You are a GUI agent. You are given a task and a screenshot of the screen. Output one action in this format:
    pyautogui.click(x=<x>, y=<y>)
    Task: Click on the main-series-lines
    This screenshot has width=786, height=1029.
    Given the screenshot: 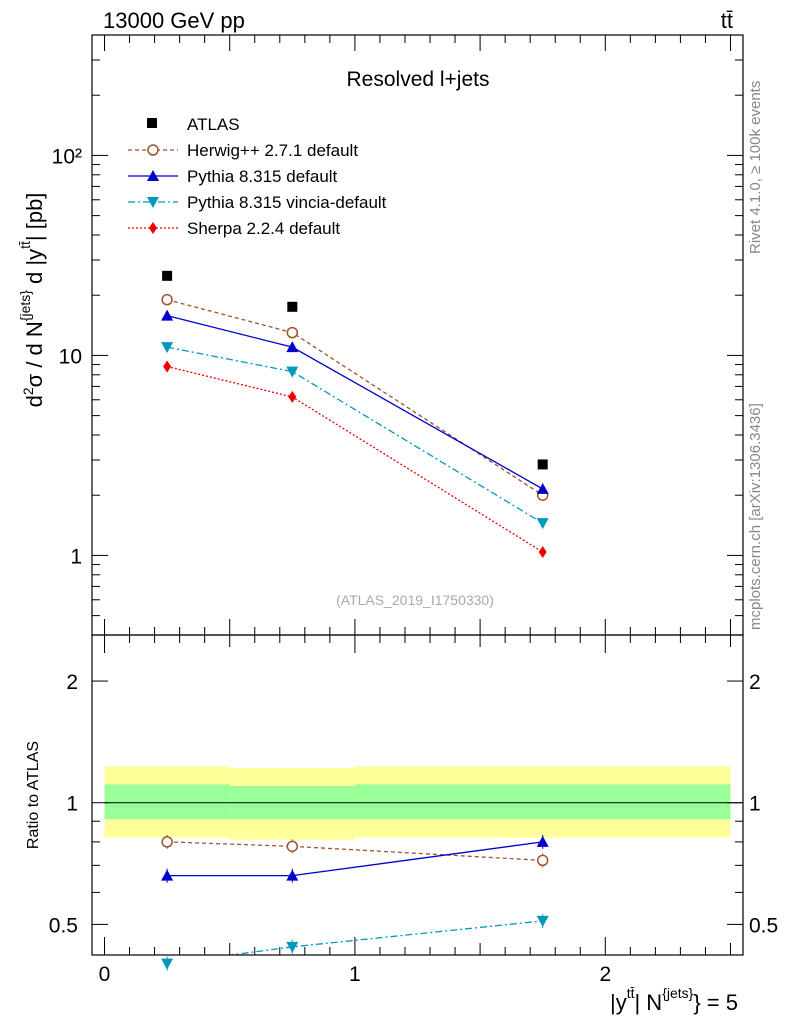 What is the action you would take?
    pyautogui.click(x=355, y=426)
    